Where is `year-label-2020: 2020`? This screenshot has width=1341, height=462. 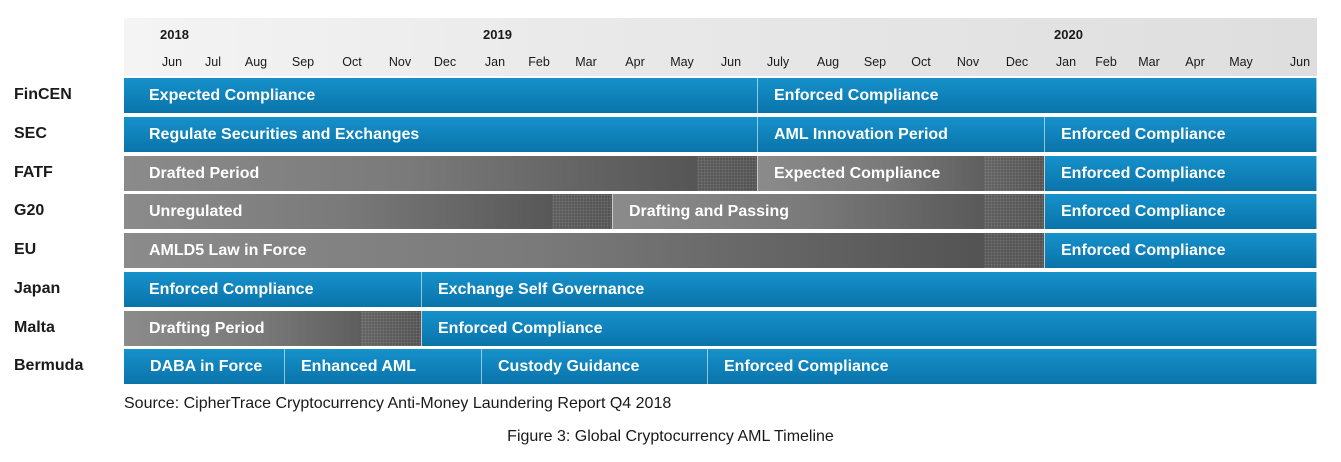
year-label-2020: 2020 is located at coordinates (1068, 34).